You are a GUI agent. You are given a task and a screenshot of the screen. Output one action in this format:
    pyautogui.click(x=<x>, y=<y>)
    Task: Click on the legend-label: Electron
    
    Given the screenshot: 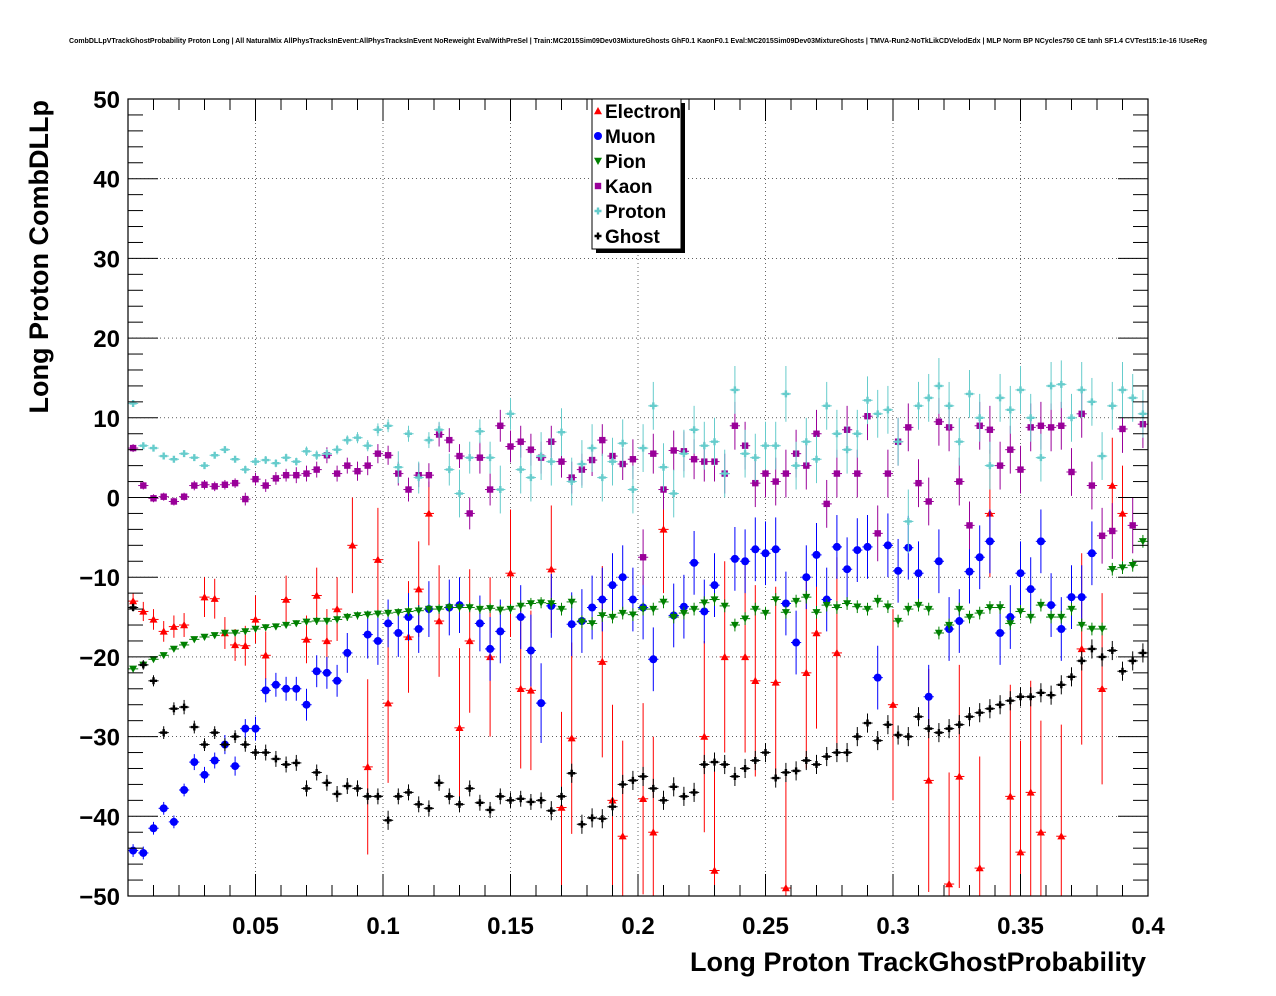 What is the action you would take?
    pyautogui.click(x=643, y=112)
    